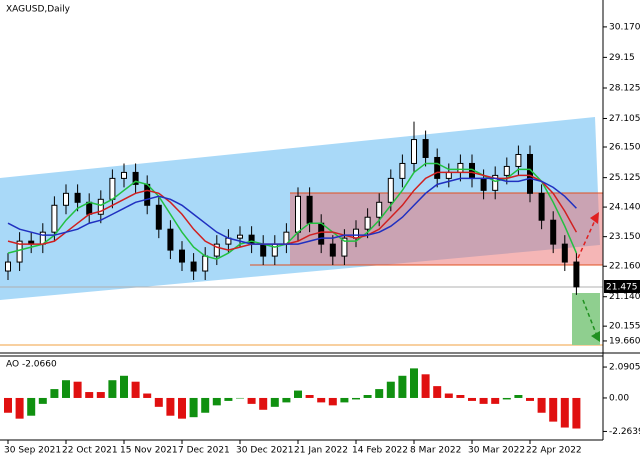 The width and height of the screenshot is (640, 457). Describe the element at coordinates (32, 451) in the screenshot. I see `x-tick-label: 30 Sep 2021` at that location.